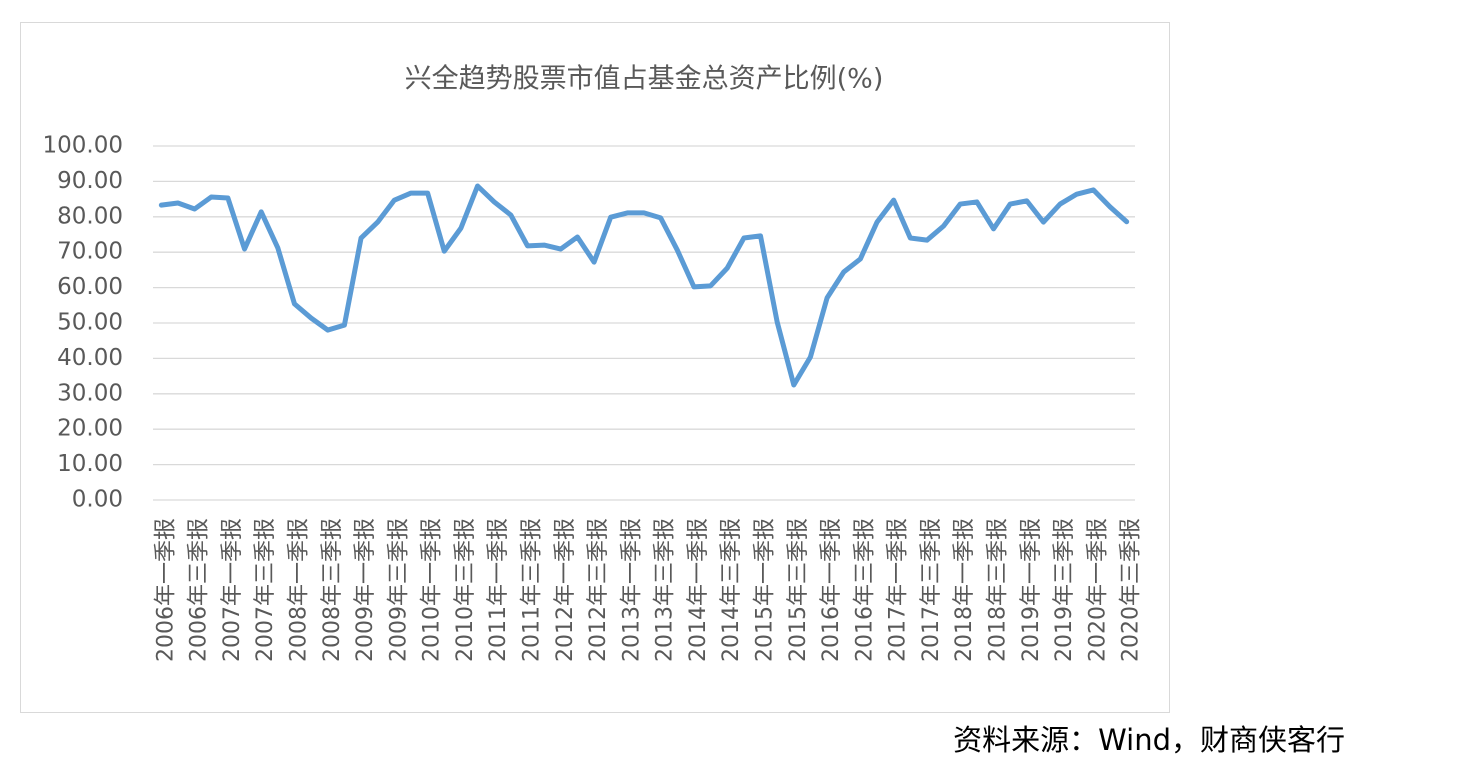  Describe the element at coordinates (232, 590) in the screenshot. I see `x-tick-label: 2007年一季报` at that location.